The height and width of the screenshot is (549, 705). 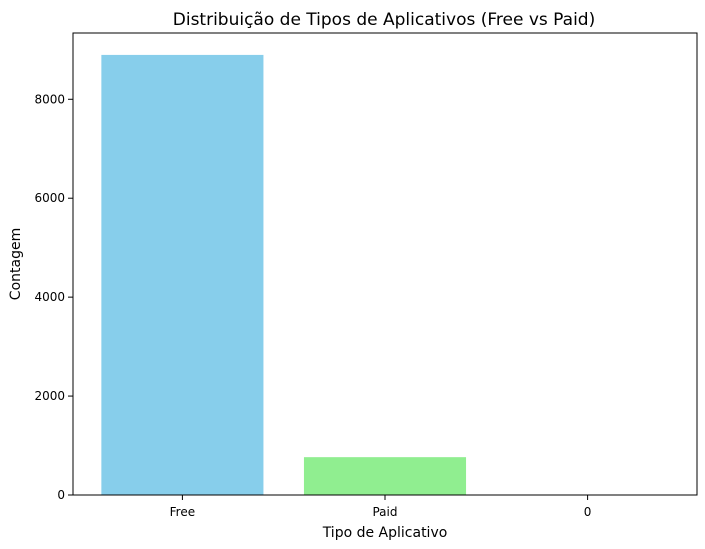 What do you see at coordinates (182, 512) in the screenshot?
I see `x-tick-label: Free` at bounding box center [182, 512].